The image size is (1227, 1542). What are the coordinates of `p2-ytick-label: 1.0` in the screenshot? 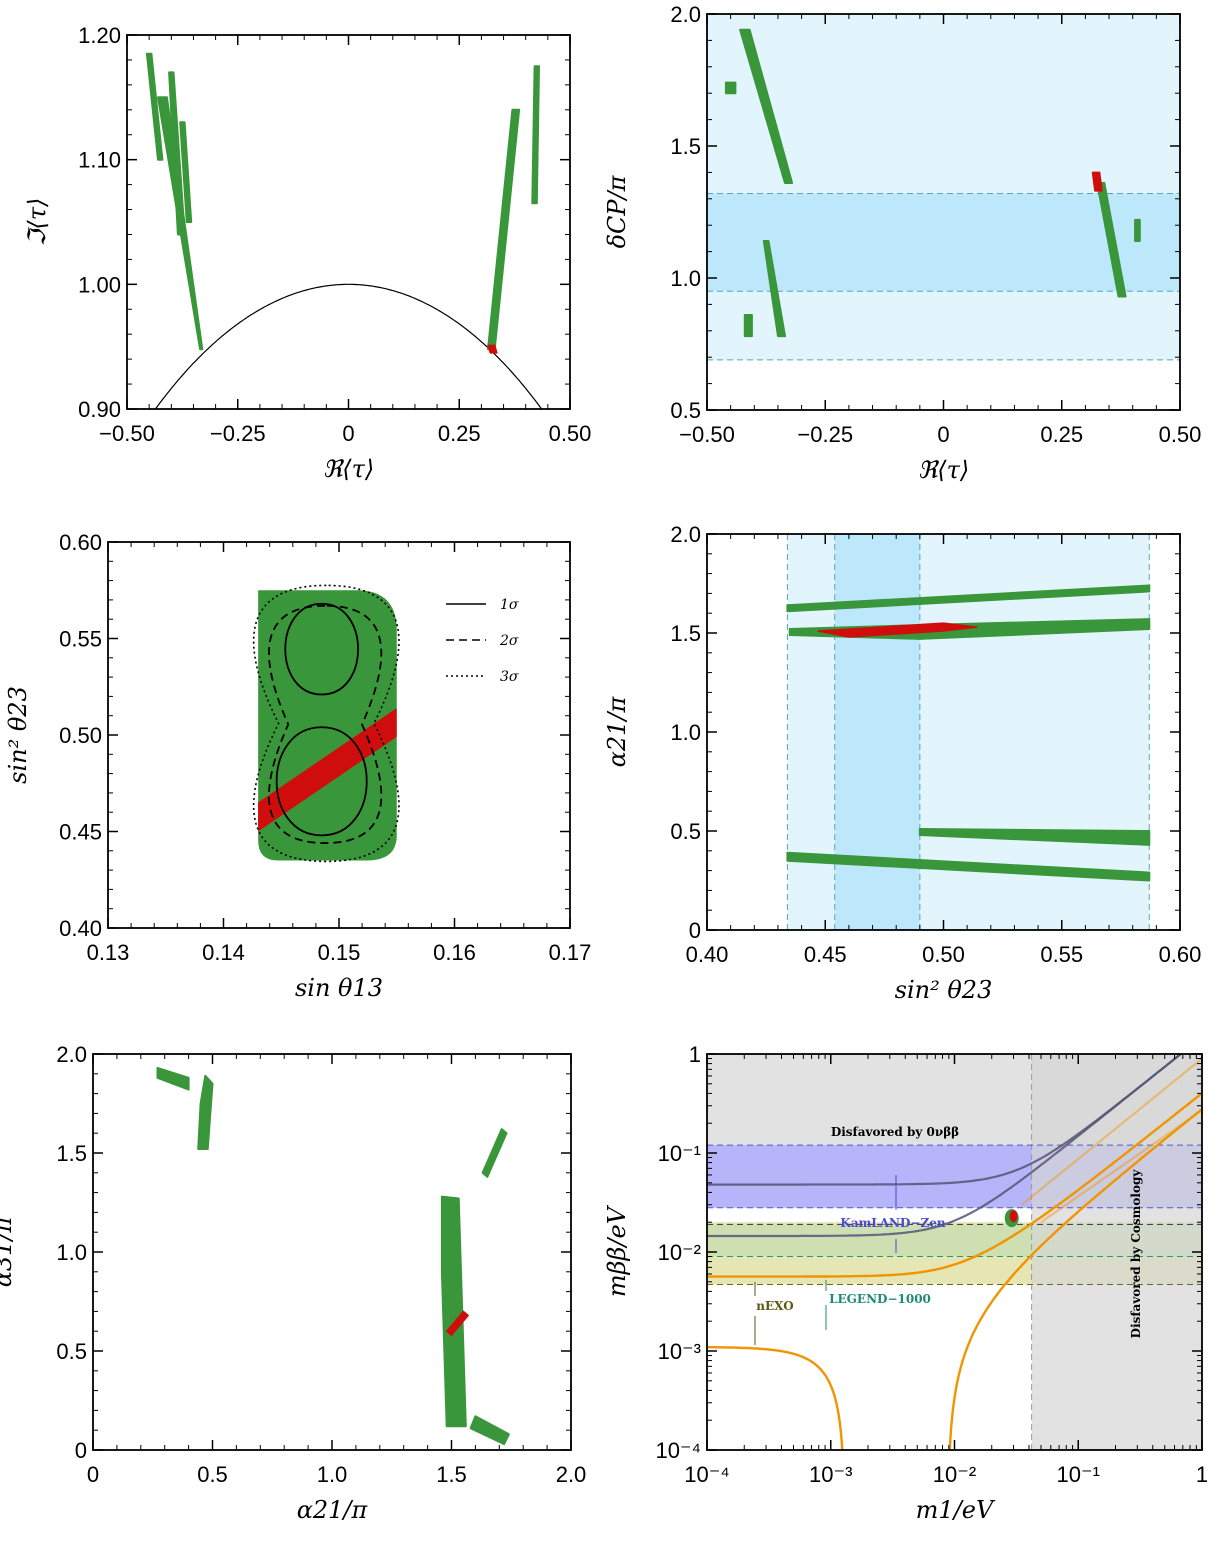 It's located at (685, 278).